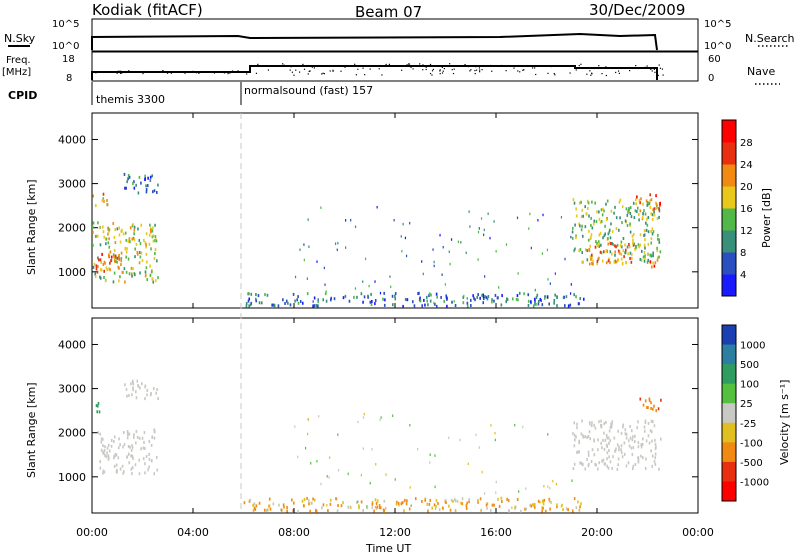  What do you see at coordinates (751, 443) in the screenshot?
I see `colorbar-tick-label: -100` at bounding box center [751, 443].